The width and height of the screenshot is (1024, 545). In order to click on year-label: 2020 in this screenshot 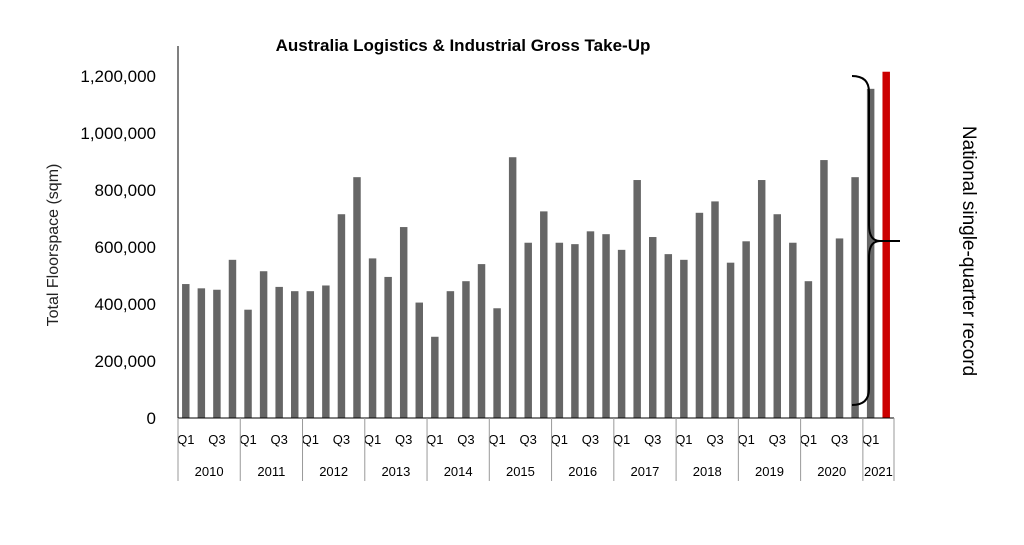, I will do `click(831, 471)`.